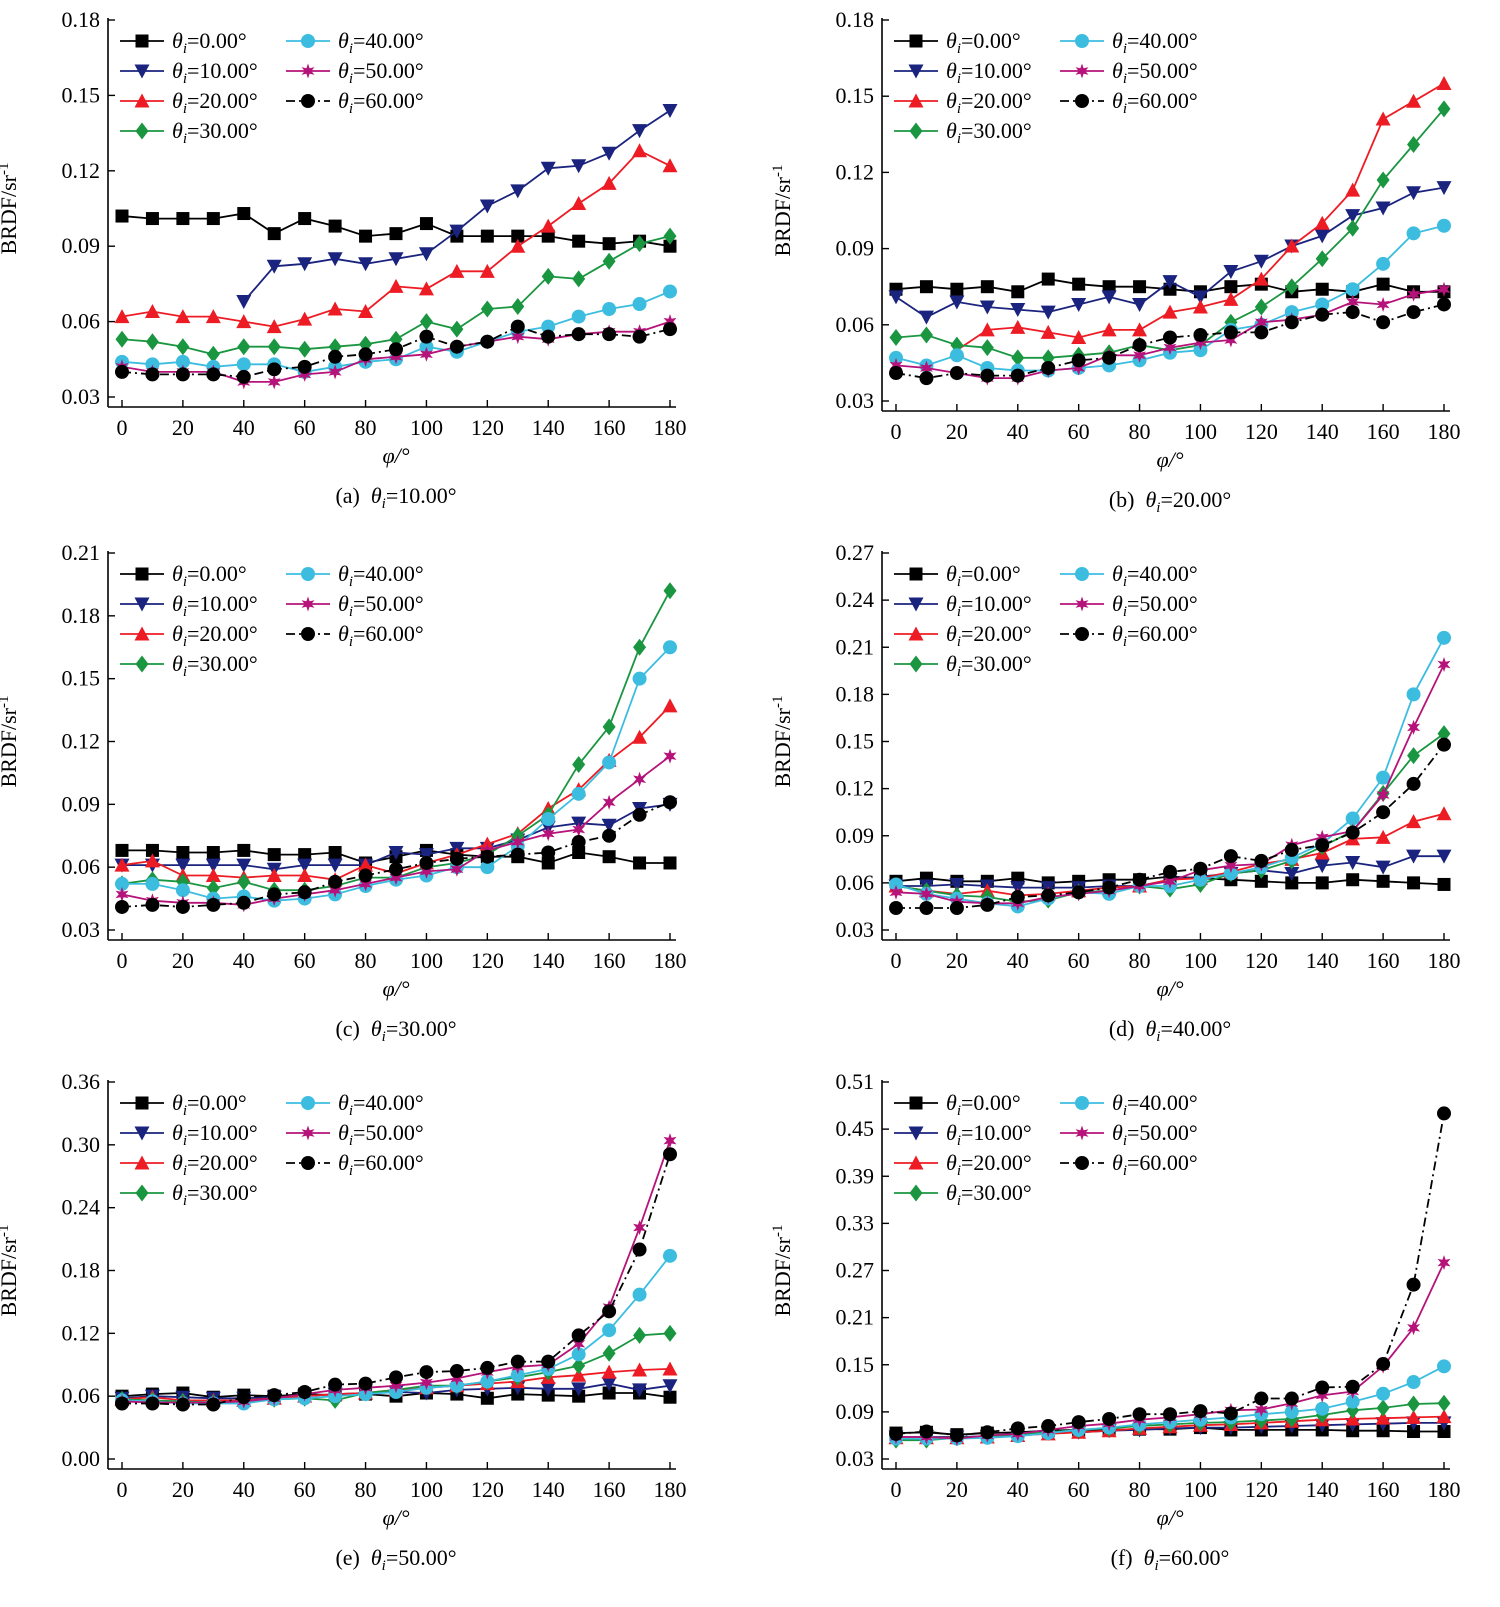 Image resolution: width=1500 pixels, height=1607 pixels. I want to click on legend-label: θi=60.00°, so click(381, 1164).